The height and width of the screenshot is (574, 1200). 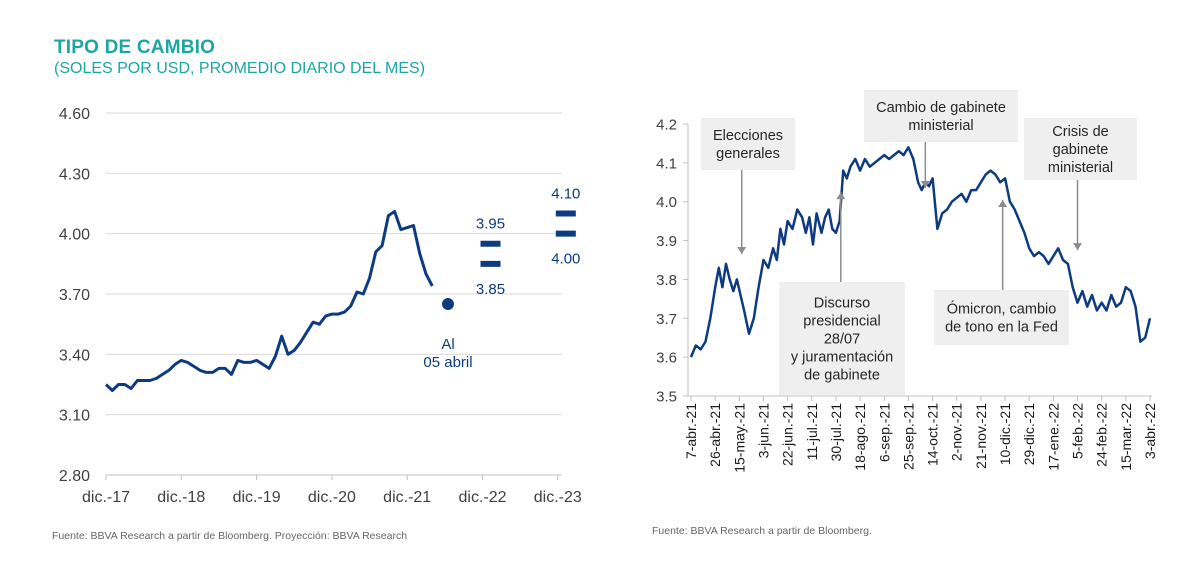 I want to click on annotation: Crisis de gabinete ministerial, so click(x=1080, y=184).